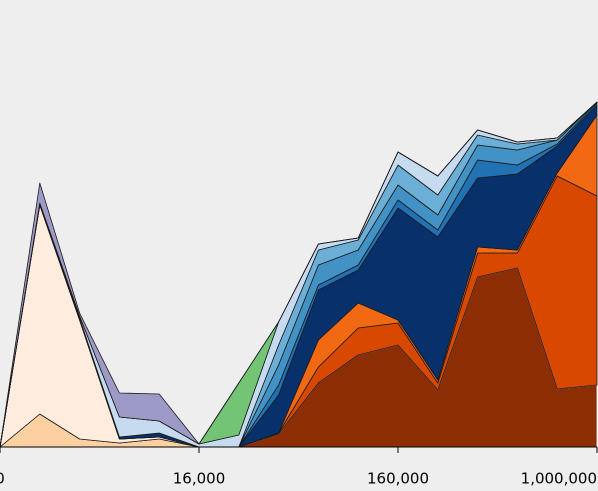 The height and width of the screenshot is (491, 598). What do you see at coordinates (2, 479) in the screenshot?
I see `x-tick-label: 0` at bounding box center [2, 479].